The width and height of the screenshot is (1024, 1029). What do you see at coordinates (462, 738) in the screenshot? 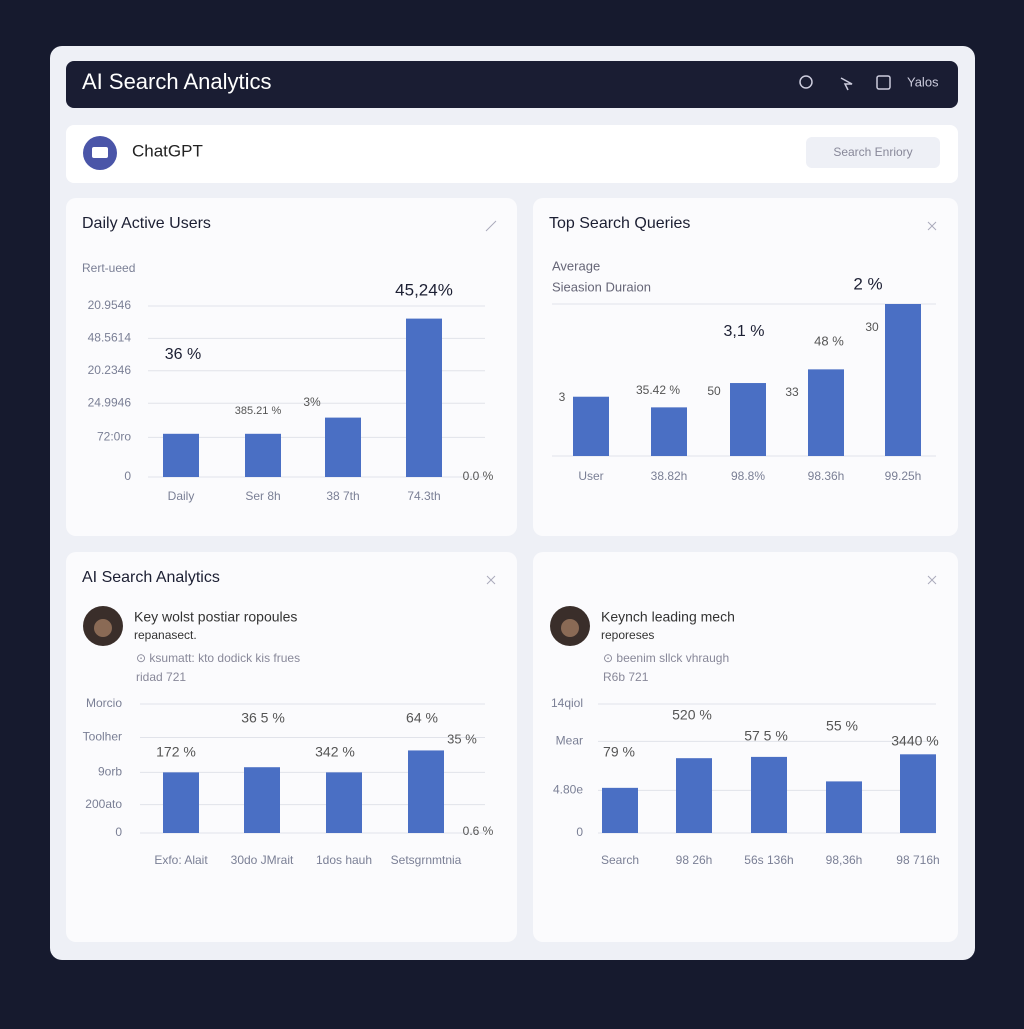
I see `data-annotation: 35 %` at bounding box center [462, 738].